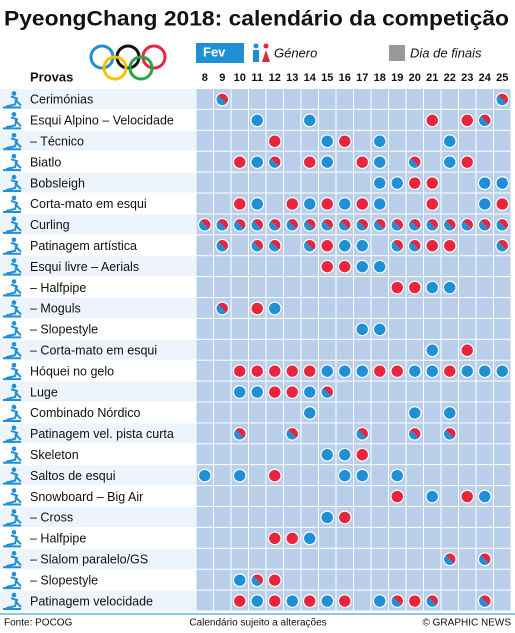 The image size is (515, 633). I want to click on day-label: 11, so click(257, 78).